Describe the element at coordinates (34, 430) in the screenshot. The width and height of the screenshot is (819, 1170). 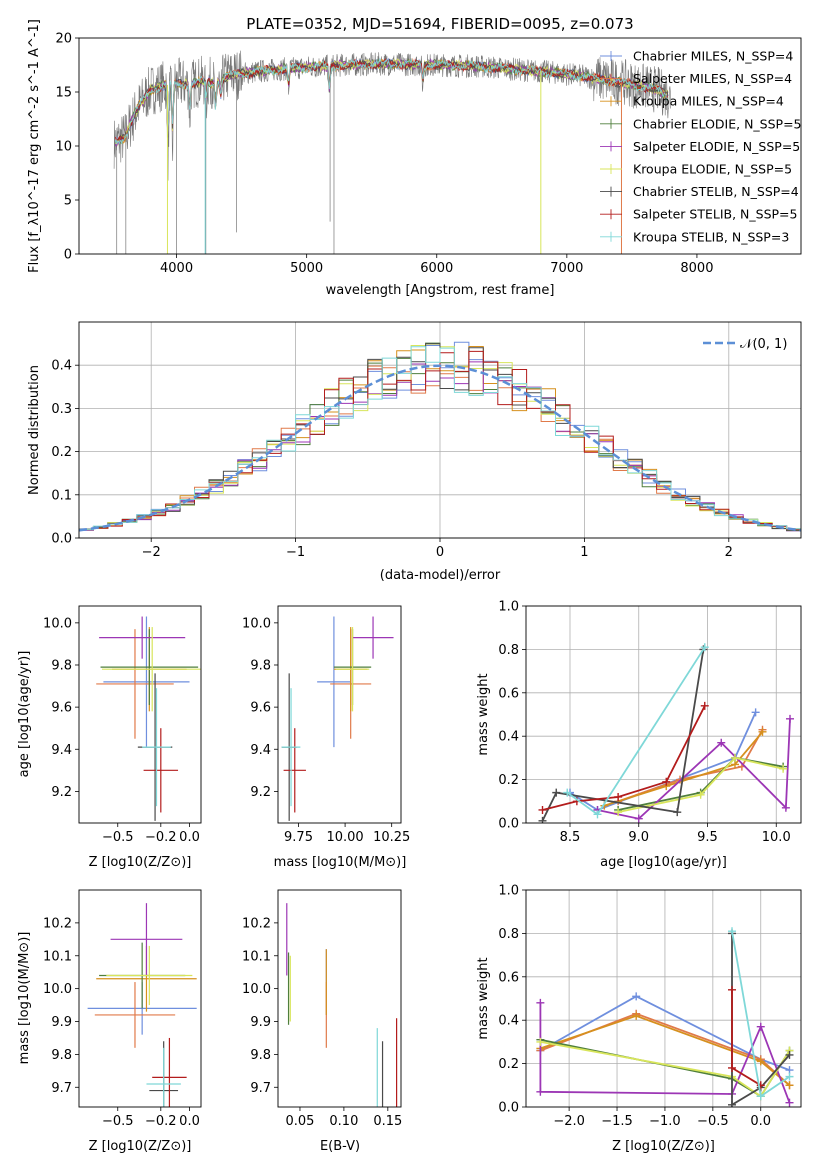
I see `y-axis-label: Normed distribution` at that location.